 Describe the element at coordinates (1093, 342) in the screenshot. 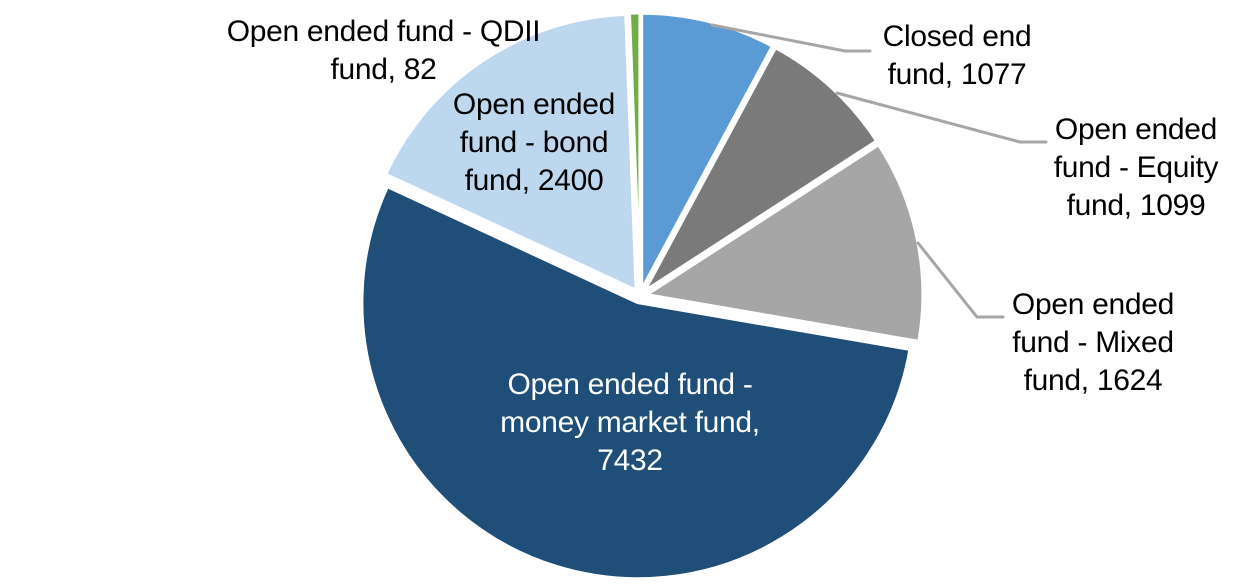

I see `data-label-2: Open ended fund - Mixed fund, 1624` at that location.